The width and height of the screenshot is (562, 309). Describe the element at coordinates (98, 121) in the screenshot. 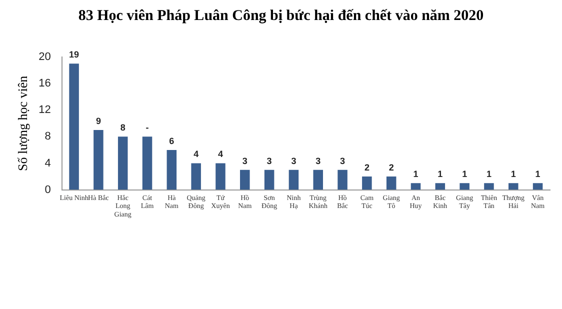

I see `data-label: 9` at that location.